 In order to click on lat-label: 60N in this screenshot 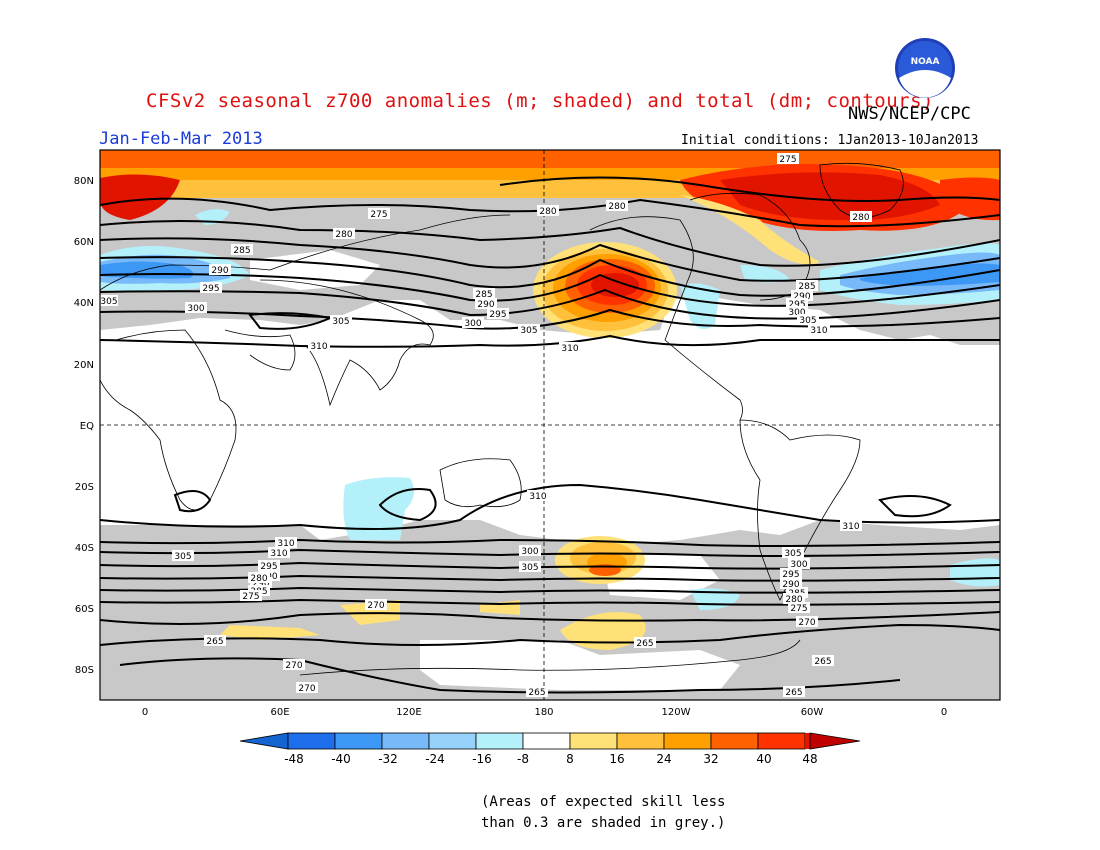, I will do `click(84, 242)`.